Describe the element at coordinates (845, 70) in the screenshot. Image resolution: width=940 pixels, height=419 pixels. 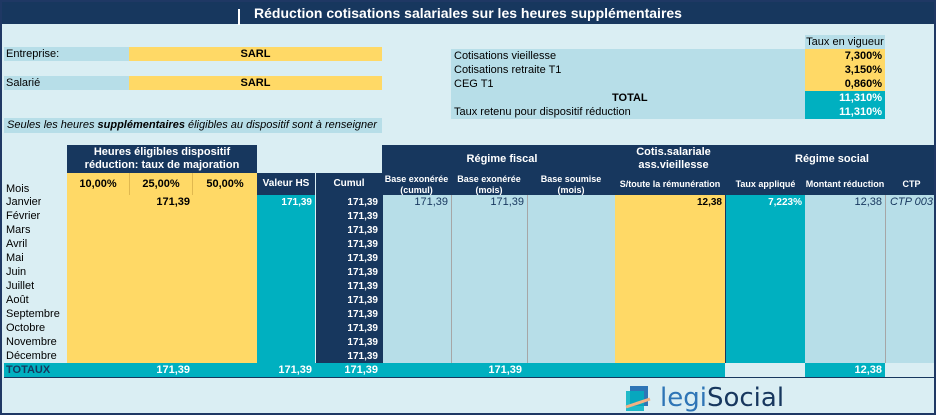
I see `rate-value-retraite: 3,150%` at that location.